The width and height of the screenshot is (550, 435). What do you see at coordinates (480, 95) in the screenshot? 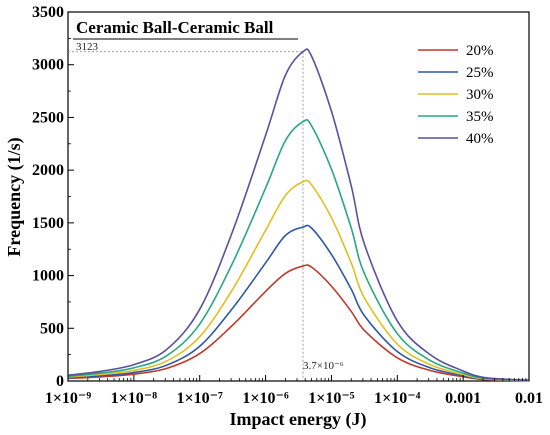
I see `legend-label: 30%` at bounding box center [480, 95].